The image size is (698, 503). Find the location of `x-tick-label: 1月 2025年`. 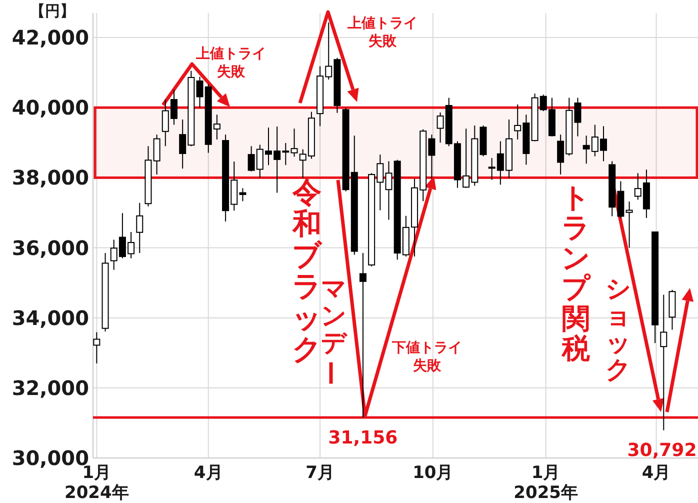

x-tick-label: 1月 2025年 is located at coordinates (546, 483).